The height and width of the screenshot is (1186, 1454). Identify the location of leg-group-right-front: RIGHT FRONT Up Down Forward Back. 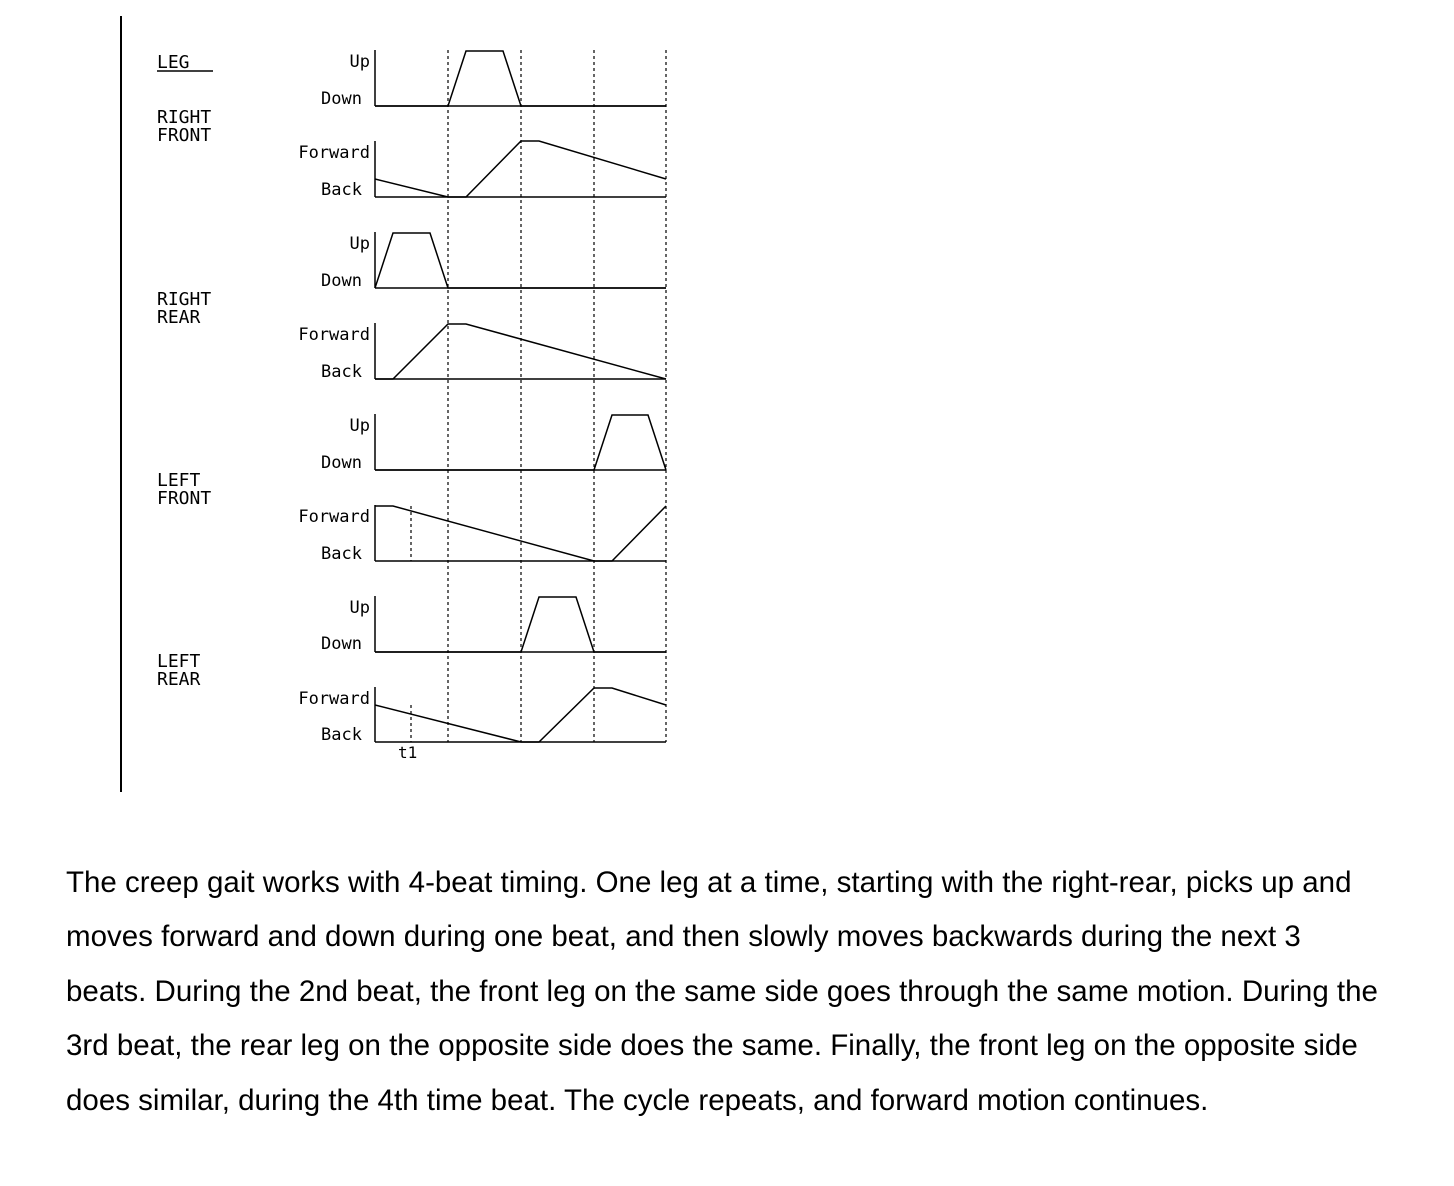
(412, 125).